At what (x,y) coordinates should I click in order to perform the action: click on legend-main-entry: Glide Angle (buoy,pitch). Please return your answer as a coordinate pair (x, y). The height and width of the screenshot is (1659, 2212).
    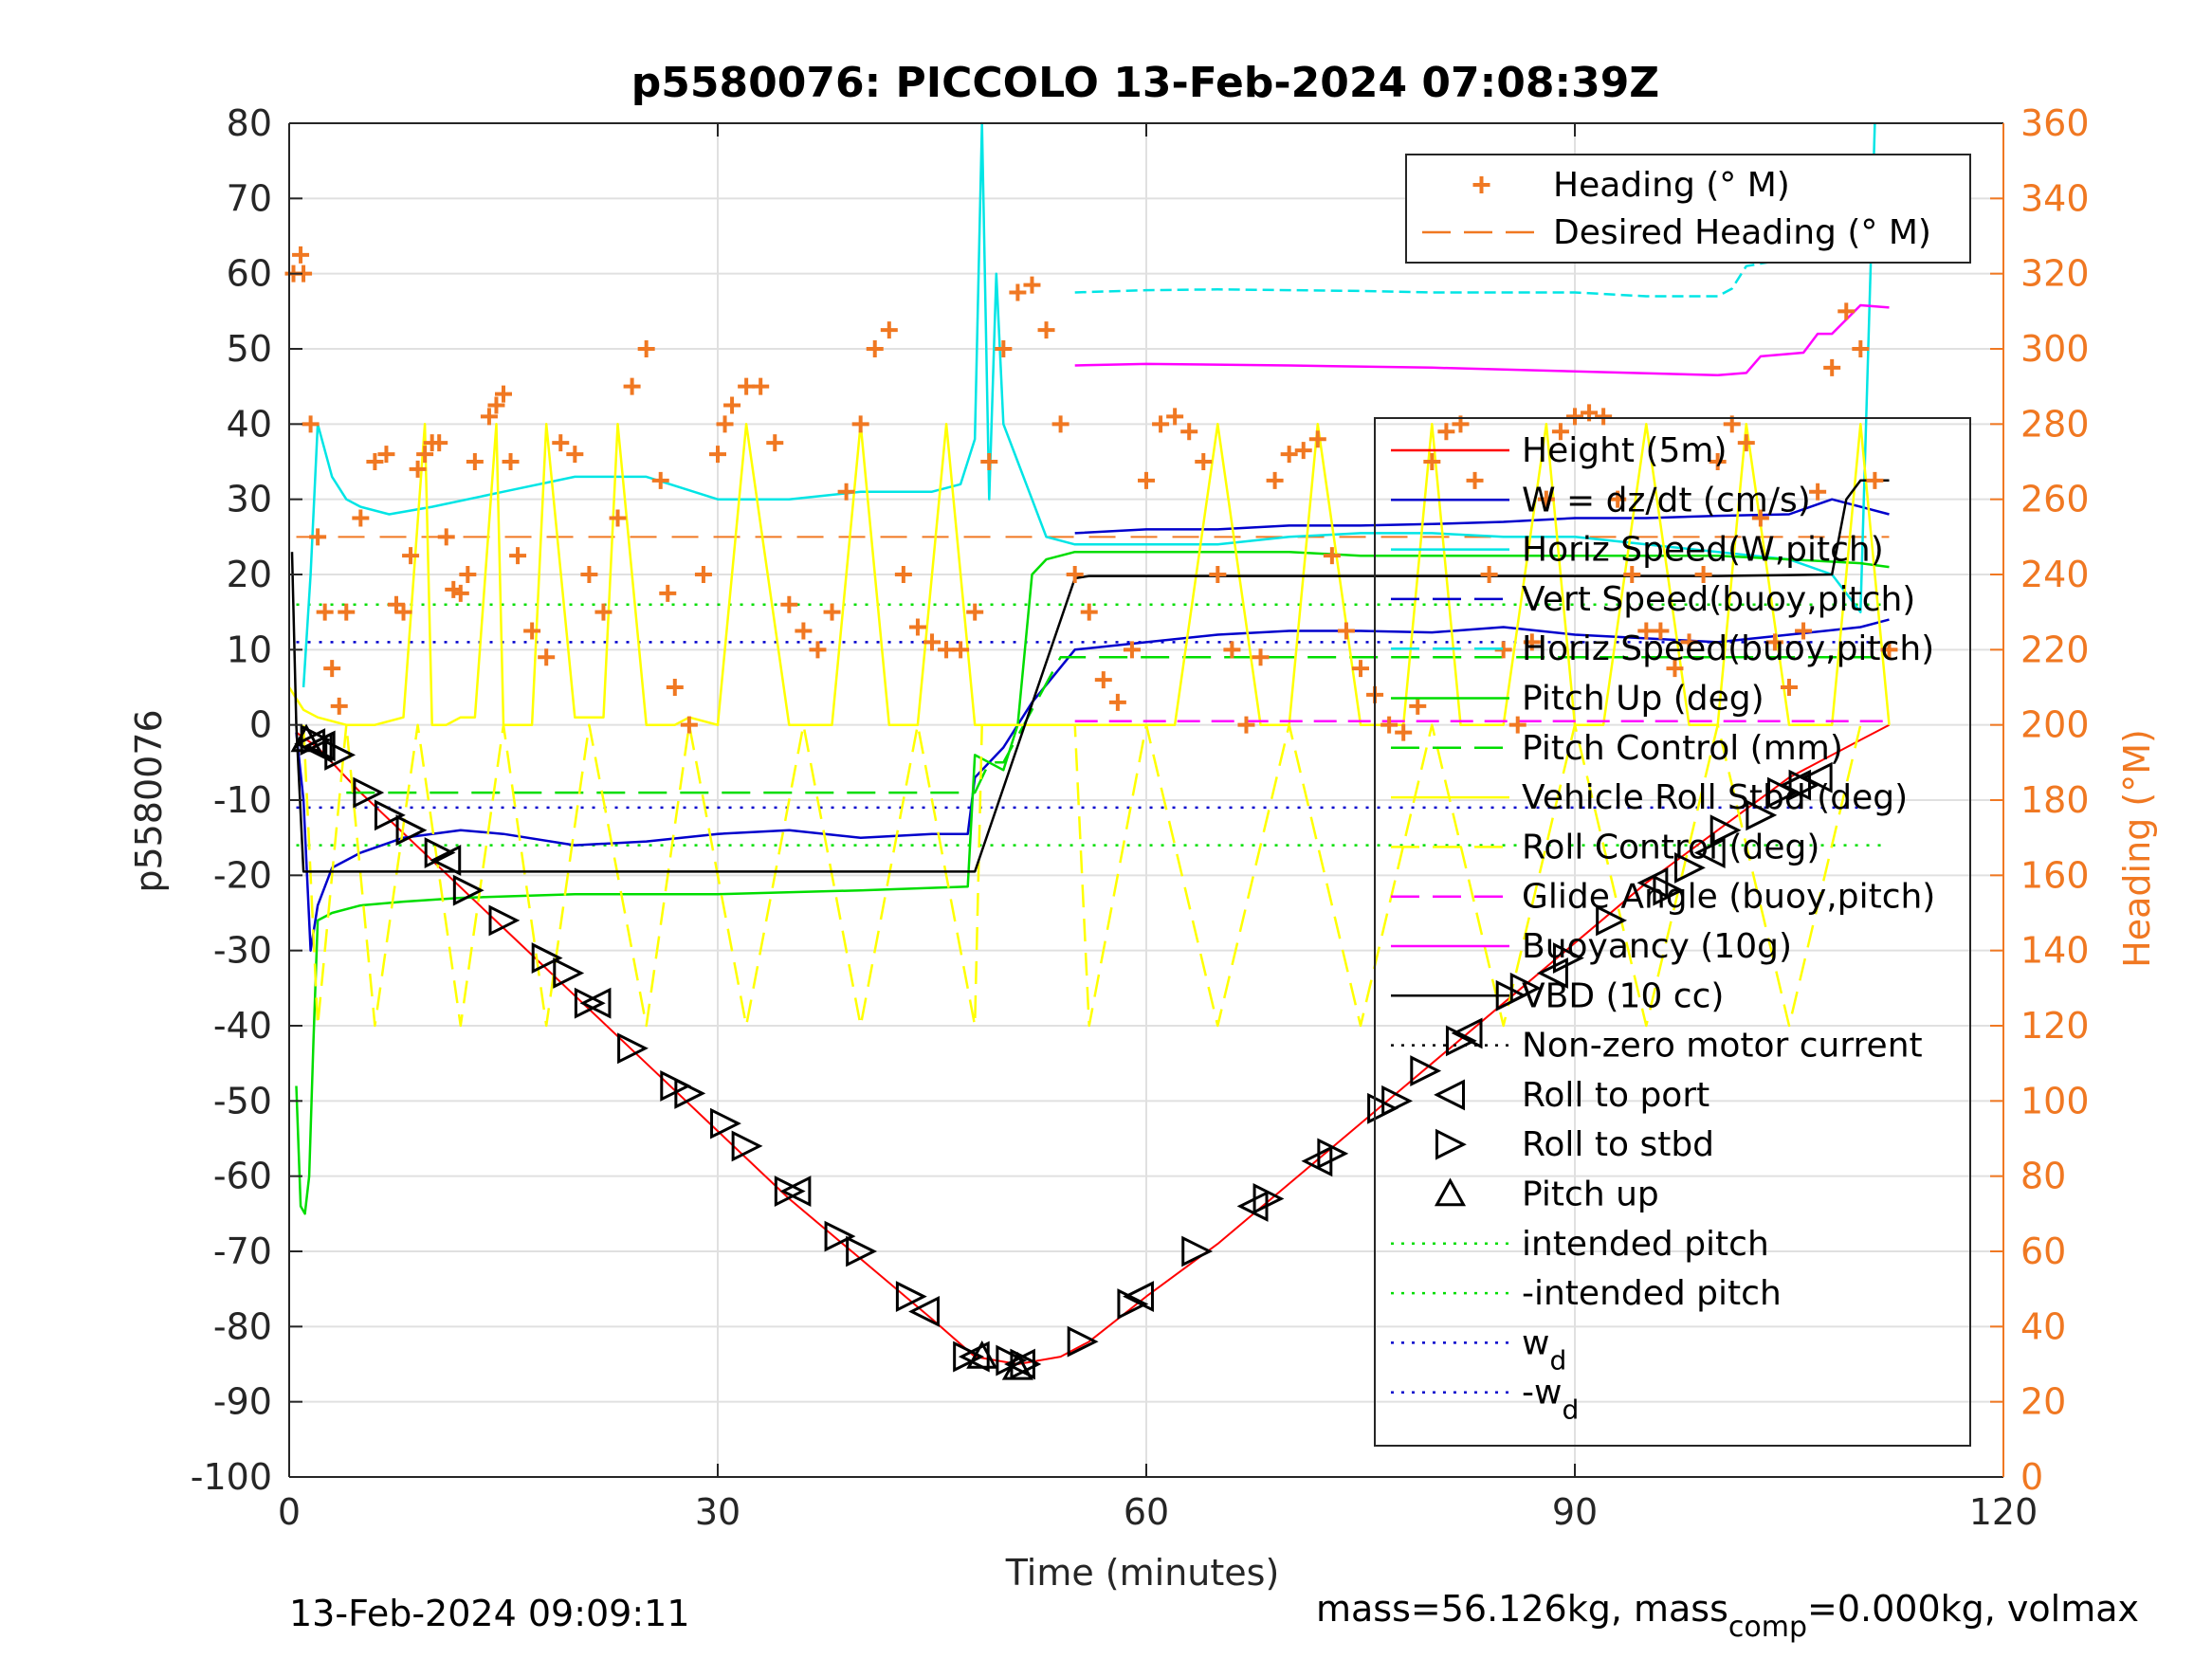
    Looking at the image, I should click on (1728, 897).